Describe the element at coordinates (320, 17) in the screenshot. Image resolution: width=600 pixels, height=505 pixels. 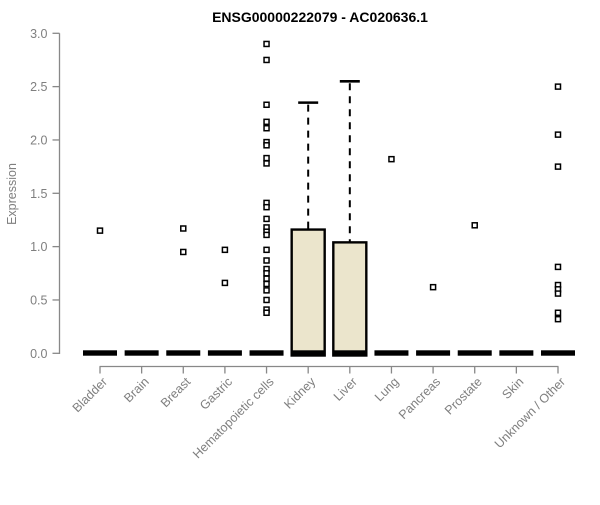
I see `chart-title: ENSG00000222079 - AC020636.1` at that location.